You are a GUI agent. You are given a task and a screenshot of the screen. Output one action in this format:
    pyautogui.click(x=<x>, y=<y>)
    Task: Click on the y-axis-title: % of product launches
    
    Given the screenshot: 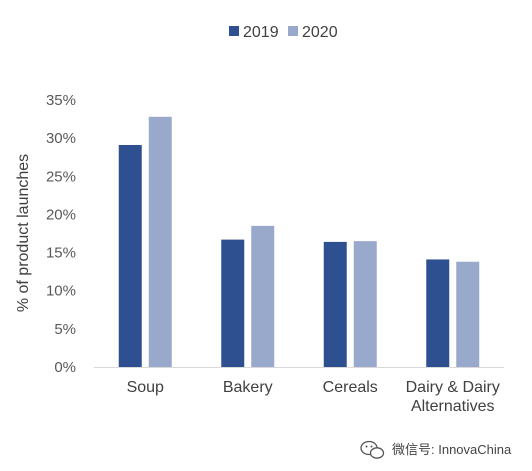 What is the action you would take?
    pyautogui.click(x=23, y=233)
    